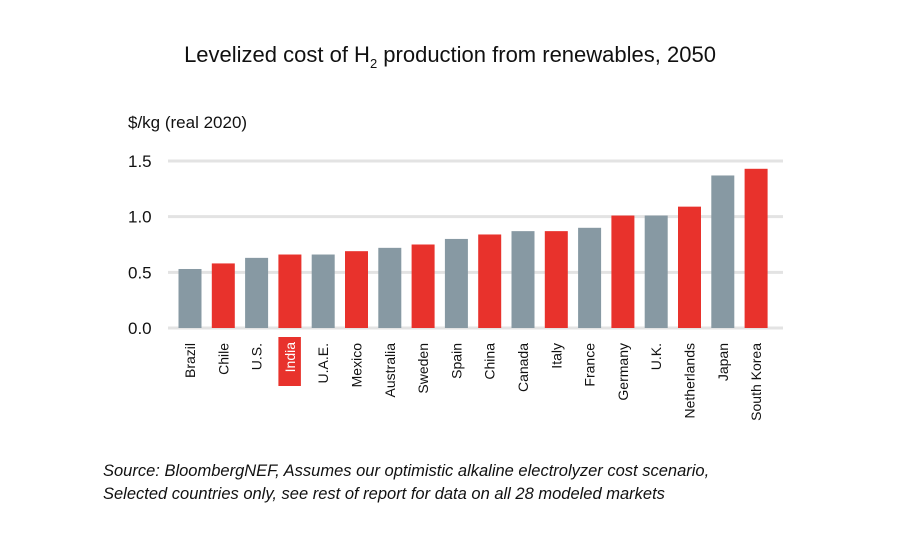 The width and height of the screenshot is (900, 537). What do you see at coordinates (523, 367) in the screenshot?
I see `x-tick-label: Canada` at bounding box center [523, 367].